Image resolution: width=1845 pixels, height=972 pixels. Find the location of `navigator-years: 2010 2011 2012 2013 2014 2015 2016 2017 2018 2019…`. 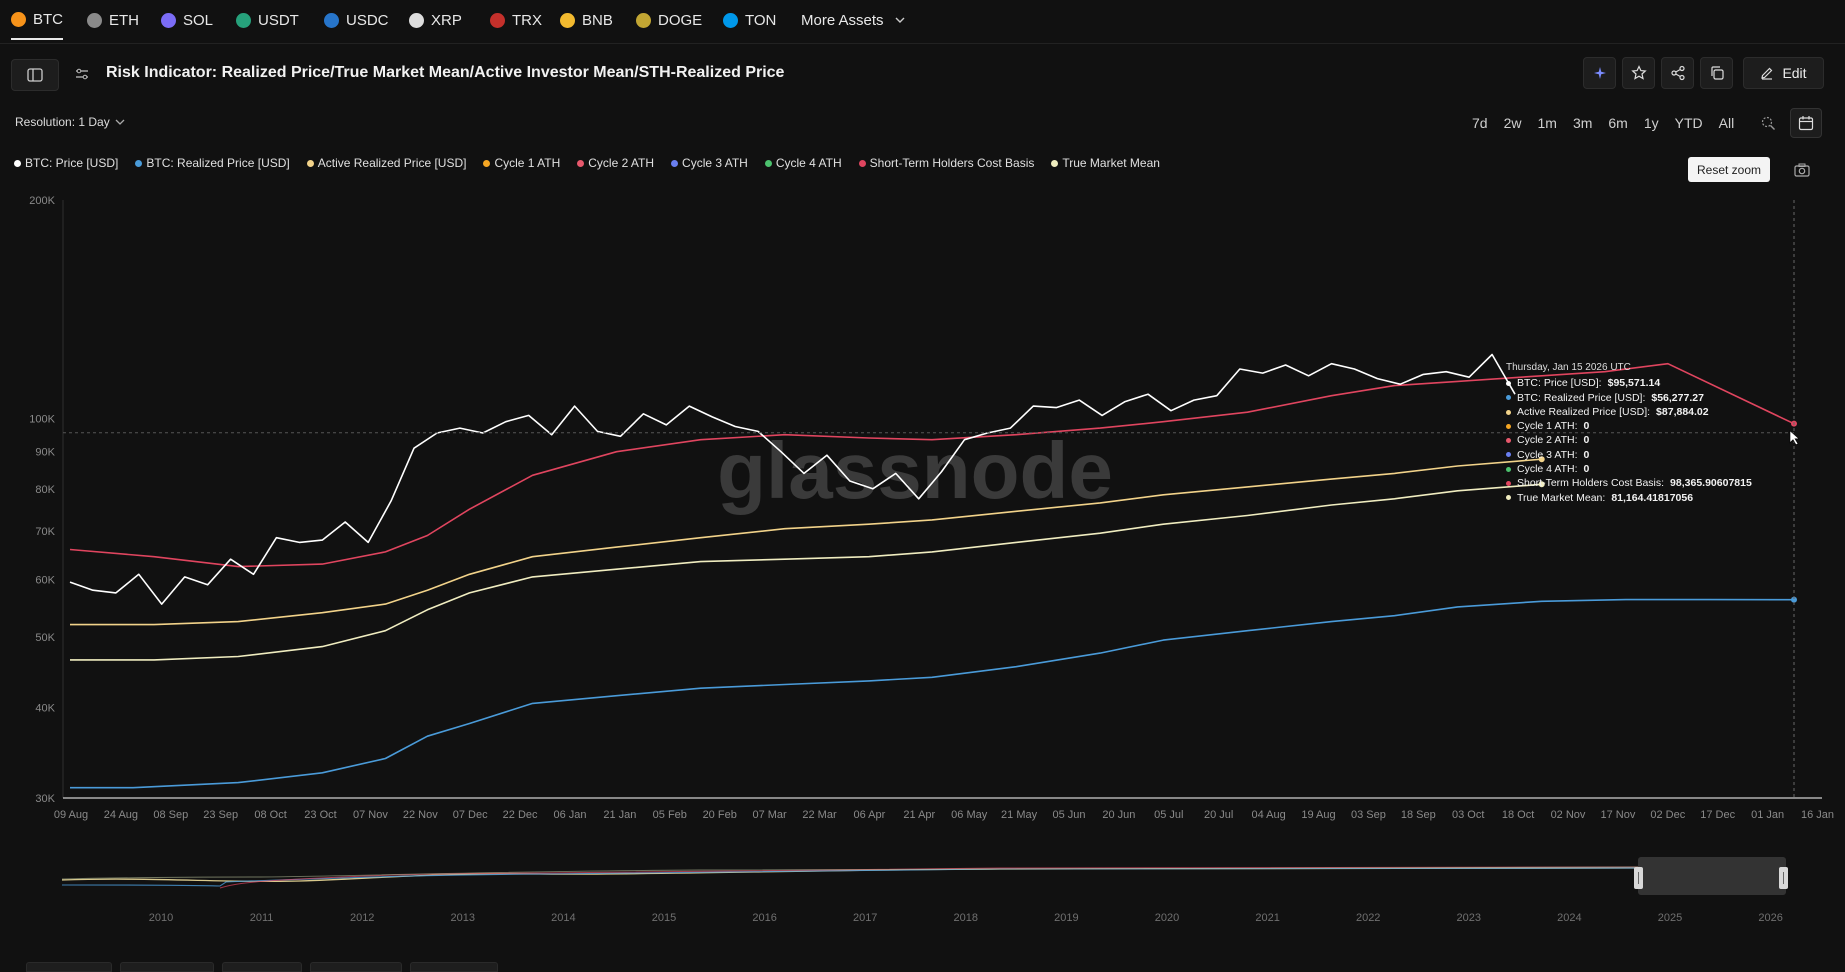

navigator-years: 2010 2011 2012 2013 2014 2015 2016 2017 2018 2019… is located at coordinates (966, 918).